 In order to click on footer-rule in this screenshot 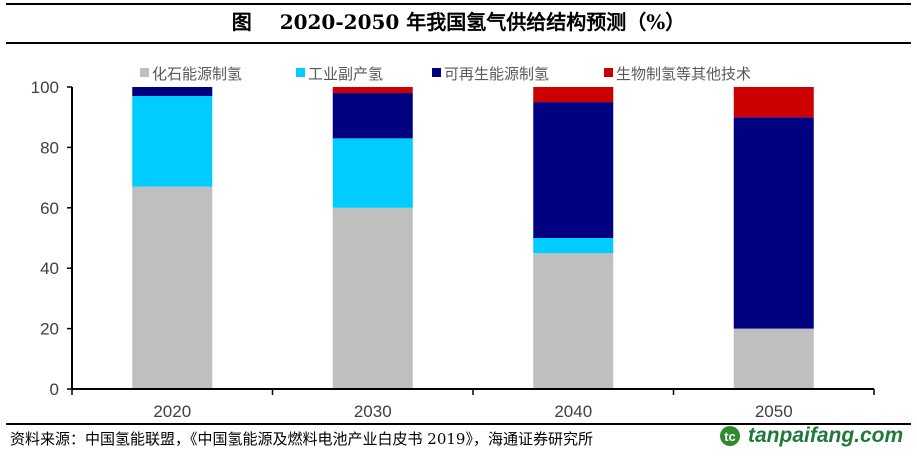, I will do `click(458, 424)`.